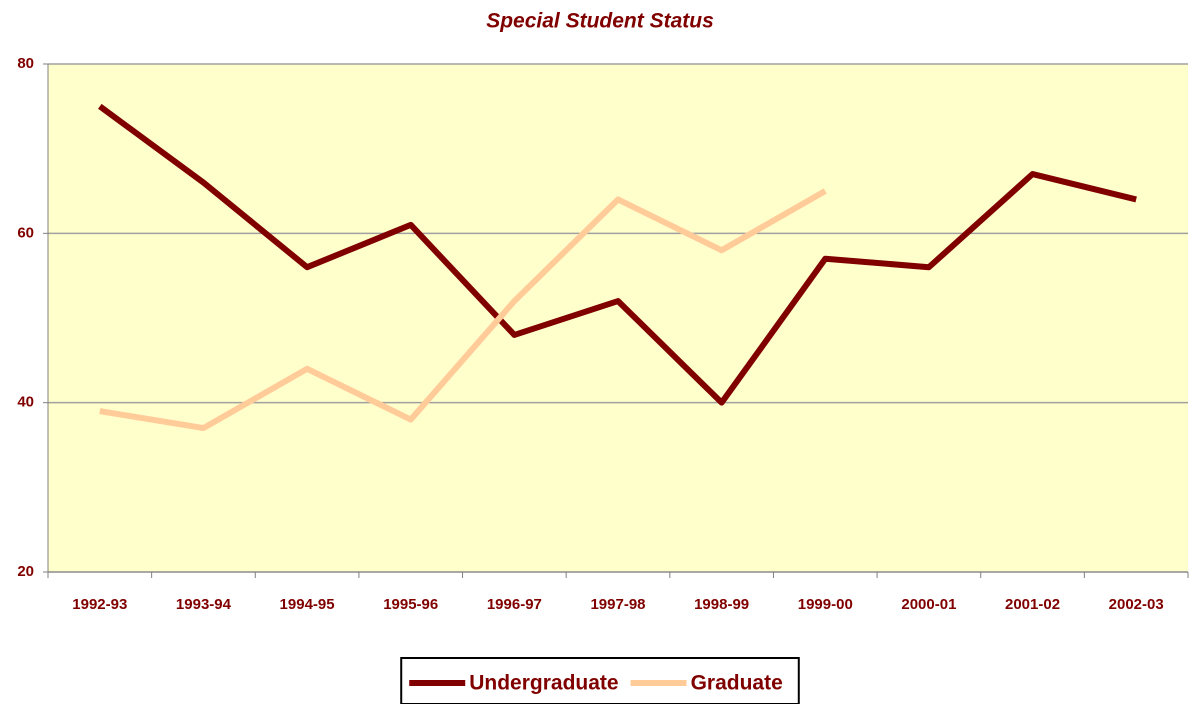 Image resolution: width=1195 pixels, height=704 pixels. I want to click on x-tick-label: 1998-99, so click(721, 604).